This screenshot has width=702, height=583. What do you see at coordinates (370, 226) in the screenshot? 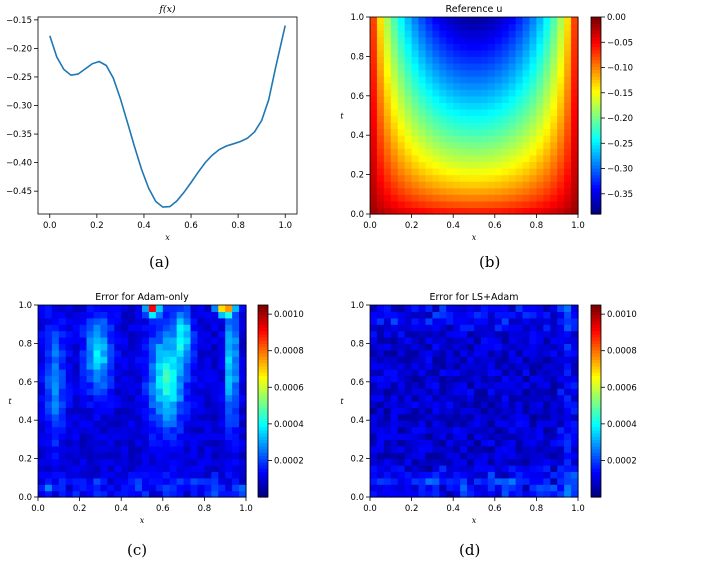
I see `x-tick-label: 0.0` at bounding box center [370, 226].